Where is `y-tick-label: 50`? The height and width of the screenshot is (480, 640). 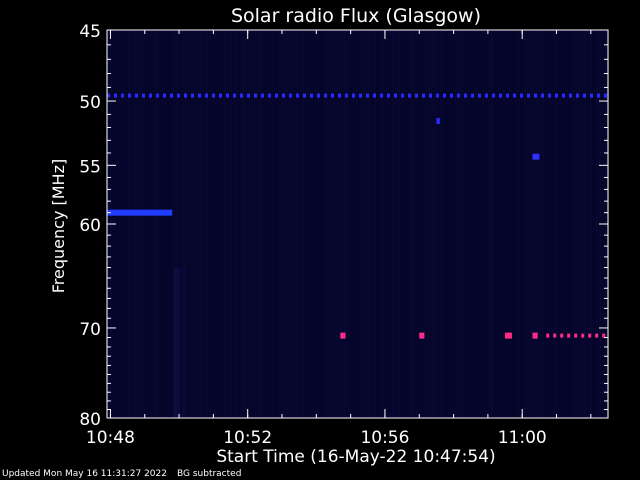
y-tick-label: 50 is located at coordinates (90, 103).